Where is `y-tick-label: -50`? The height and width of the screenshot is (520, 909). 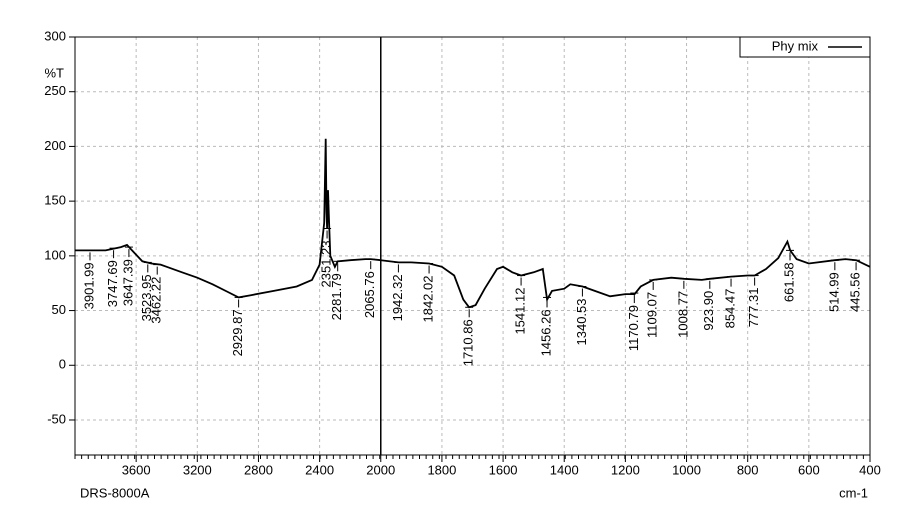 y-tick-label: -50 is located at coordinates (56, 418).